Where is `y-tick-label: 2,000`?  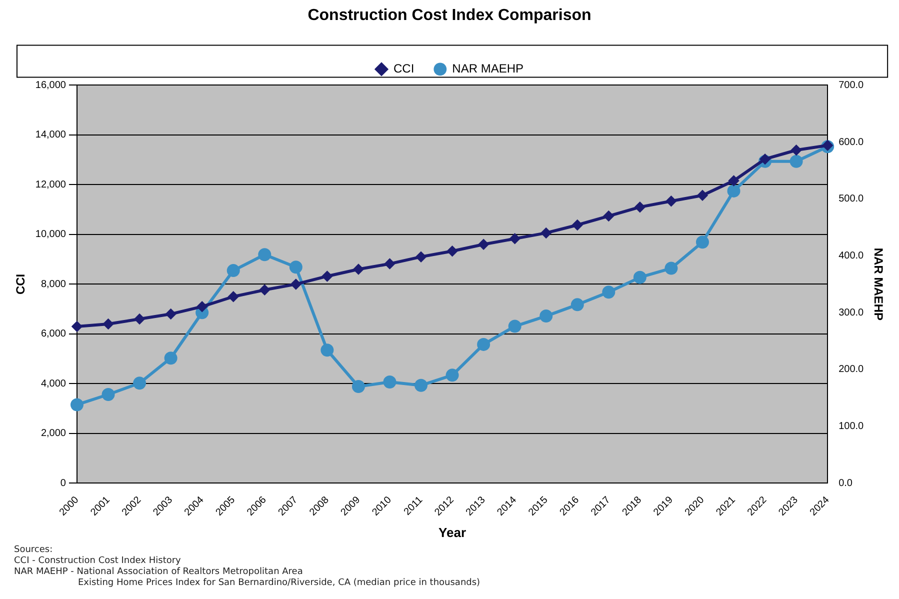 y-tick-label: 2,000 is located at coordinates (53, 434).